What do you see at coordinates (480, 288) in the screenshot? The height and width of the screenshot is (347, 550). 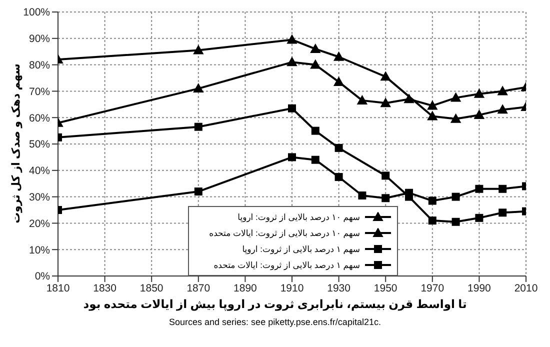 I see `x-tick-label: 1990` at bounding box center [480, 288].